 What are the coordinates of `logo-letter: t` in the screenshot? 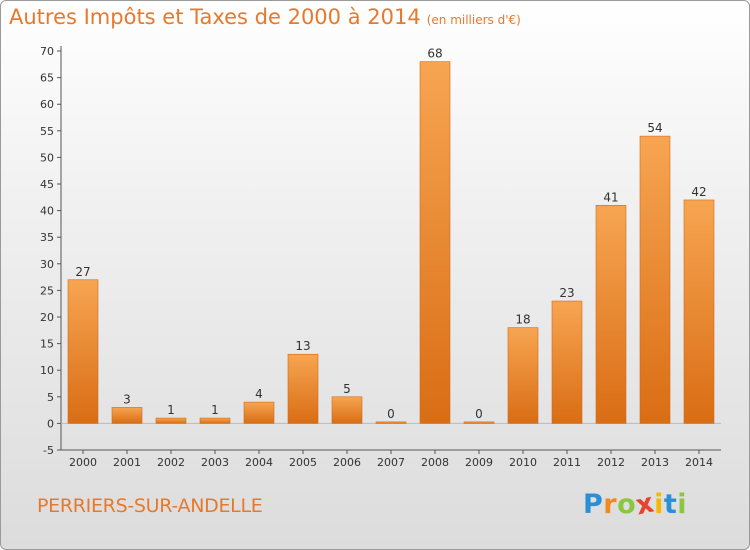 It's located at (670, 504).